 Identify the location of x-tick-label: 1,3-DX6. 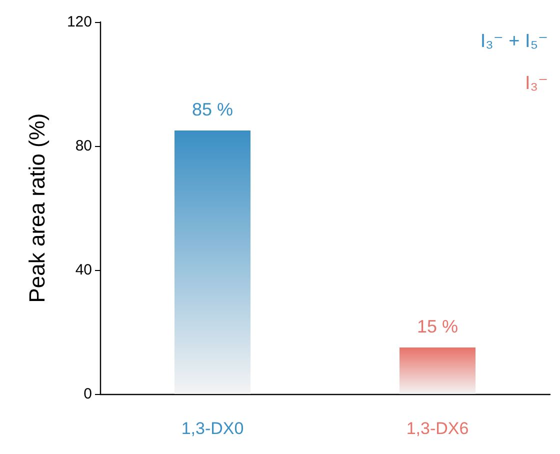
(437, 428).